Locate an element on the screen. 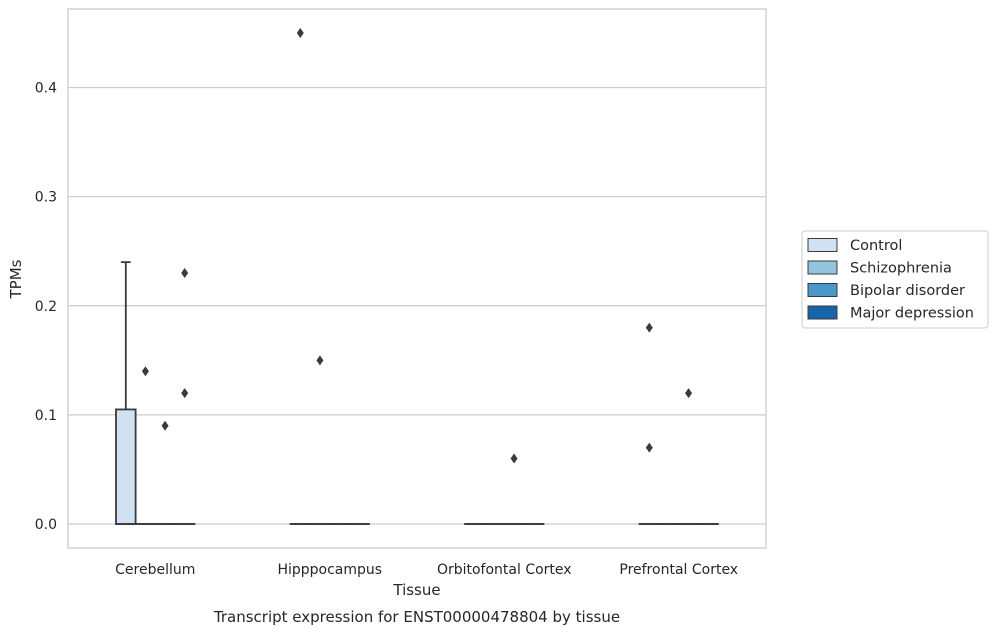 The image size is (997, 634). y-tick-label: 0.4 is located at coordinates (46, 89).